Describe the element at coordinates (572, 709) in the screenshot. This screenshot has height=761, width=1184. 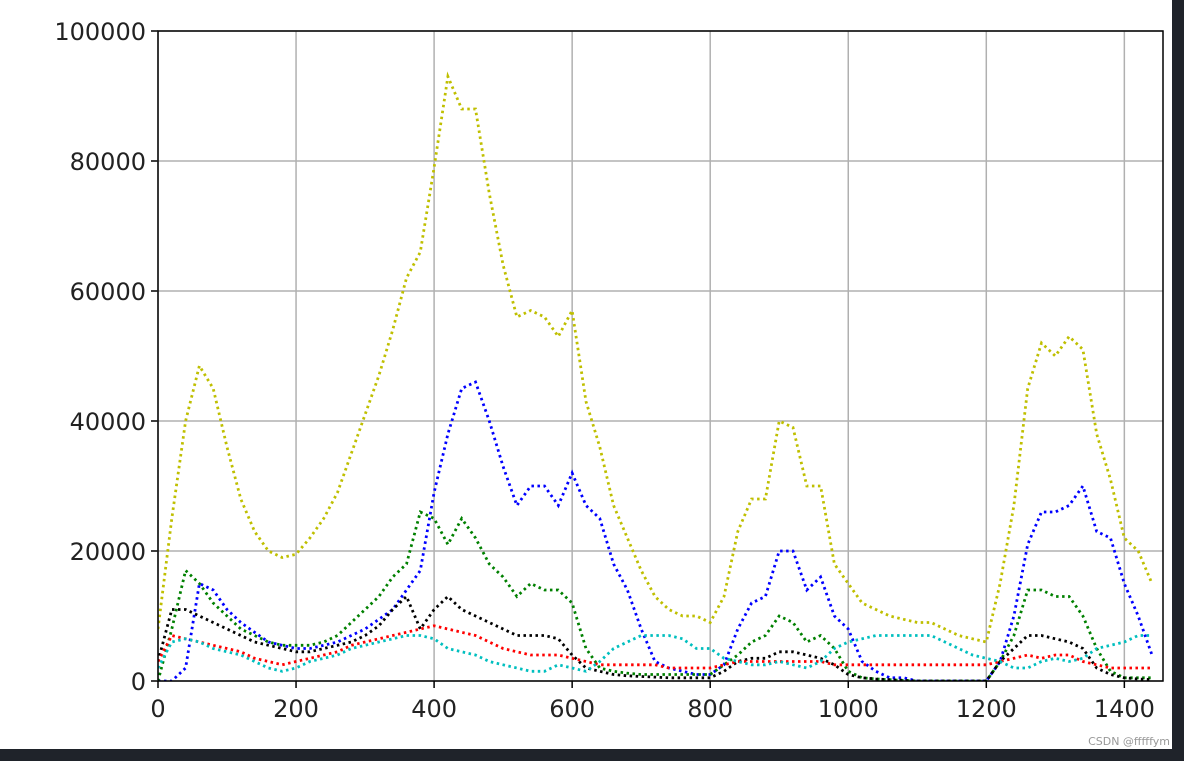
I see `x-tick-label: 600` at that location.